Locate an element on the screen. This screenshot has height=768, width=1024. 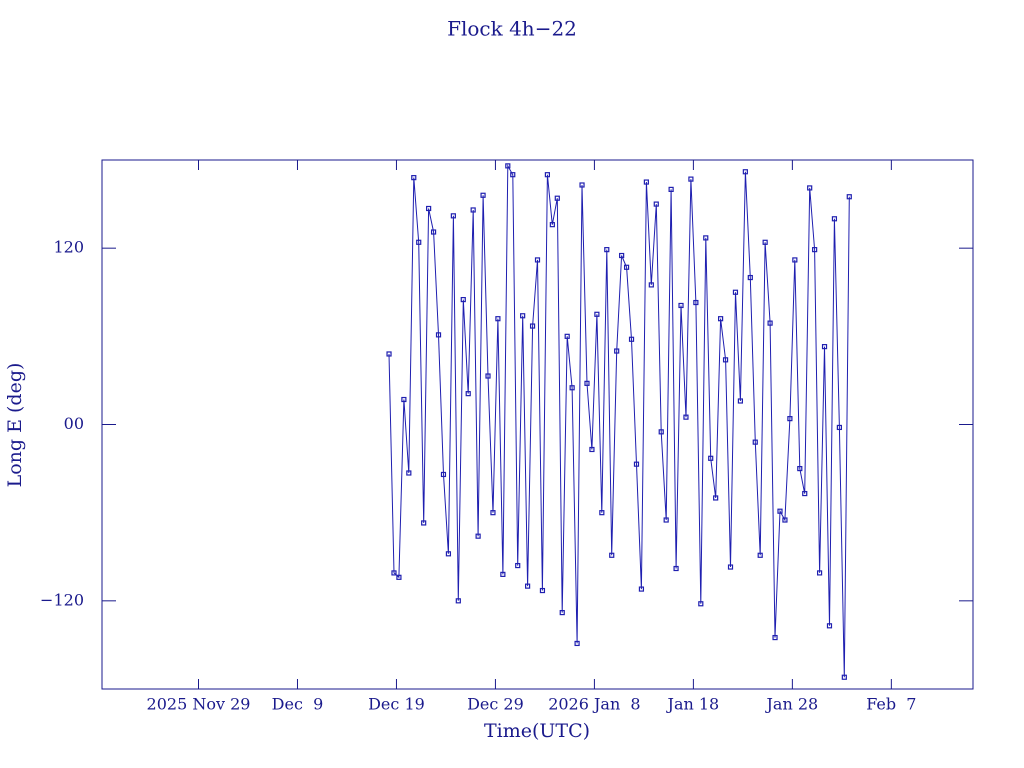
y-axis-label: Long E (deg) is located at coordinates (15, 425).